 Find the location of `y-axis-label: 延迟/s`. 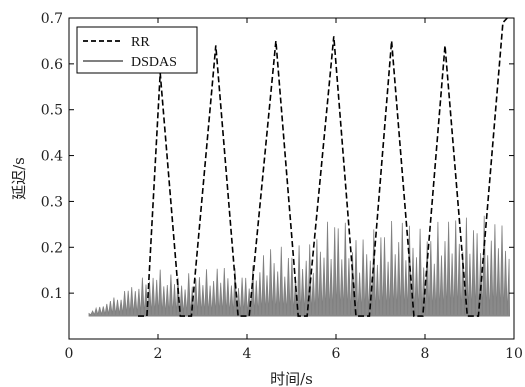

y-axis-label: 延迟/s is located at coordinates (19, 178).